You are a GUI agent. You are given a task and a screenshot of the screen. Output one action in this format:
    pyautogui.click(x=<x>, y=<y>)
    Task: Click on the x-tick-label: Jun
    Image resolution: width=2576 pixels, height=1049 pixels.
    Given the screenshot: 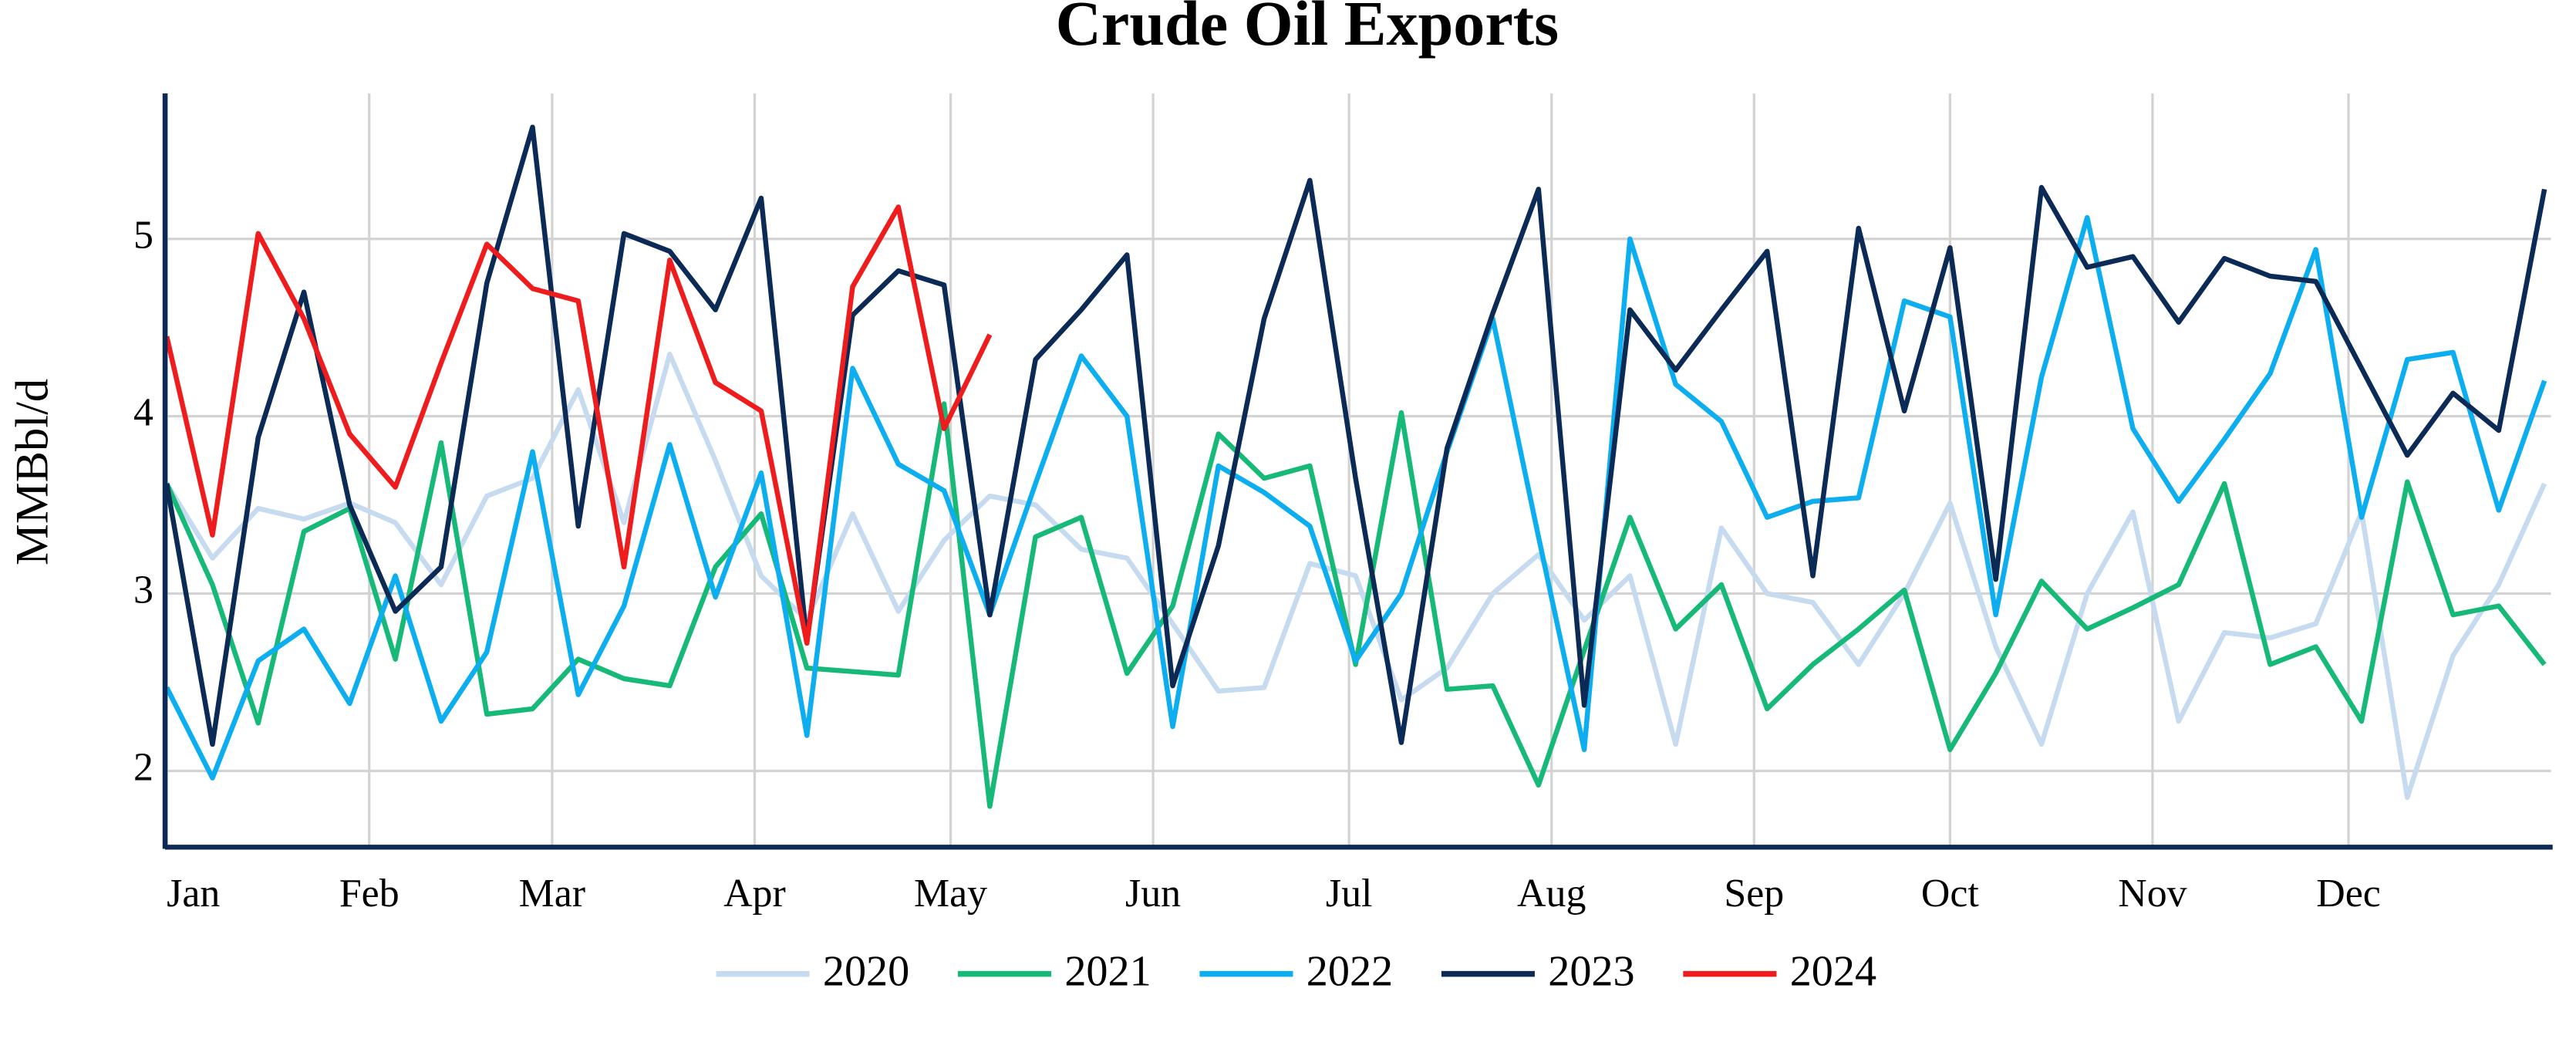 What is the action you would take?
    pyautogui.click(x=1153, y=894)
    